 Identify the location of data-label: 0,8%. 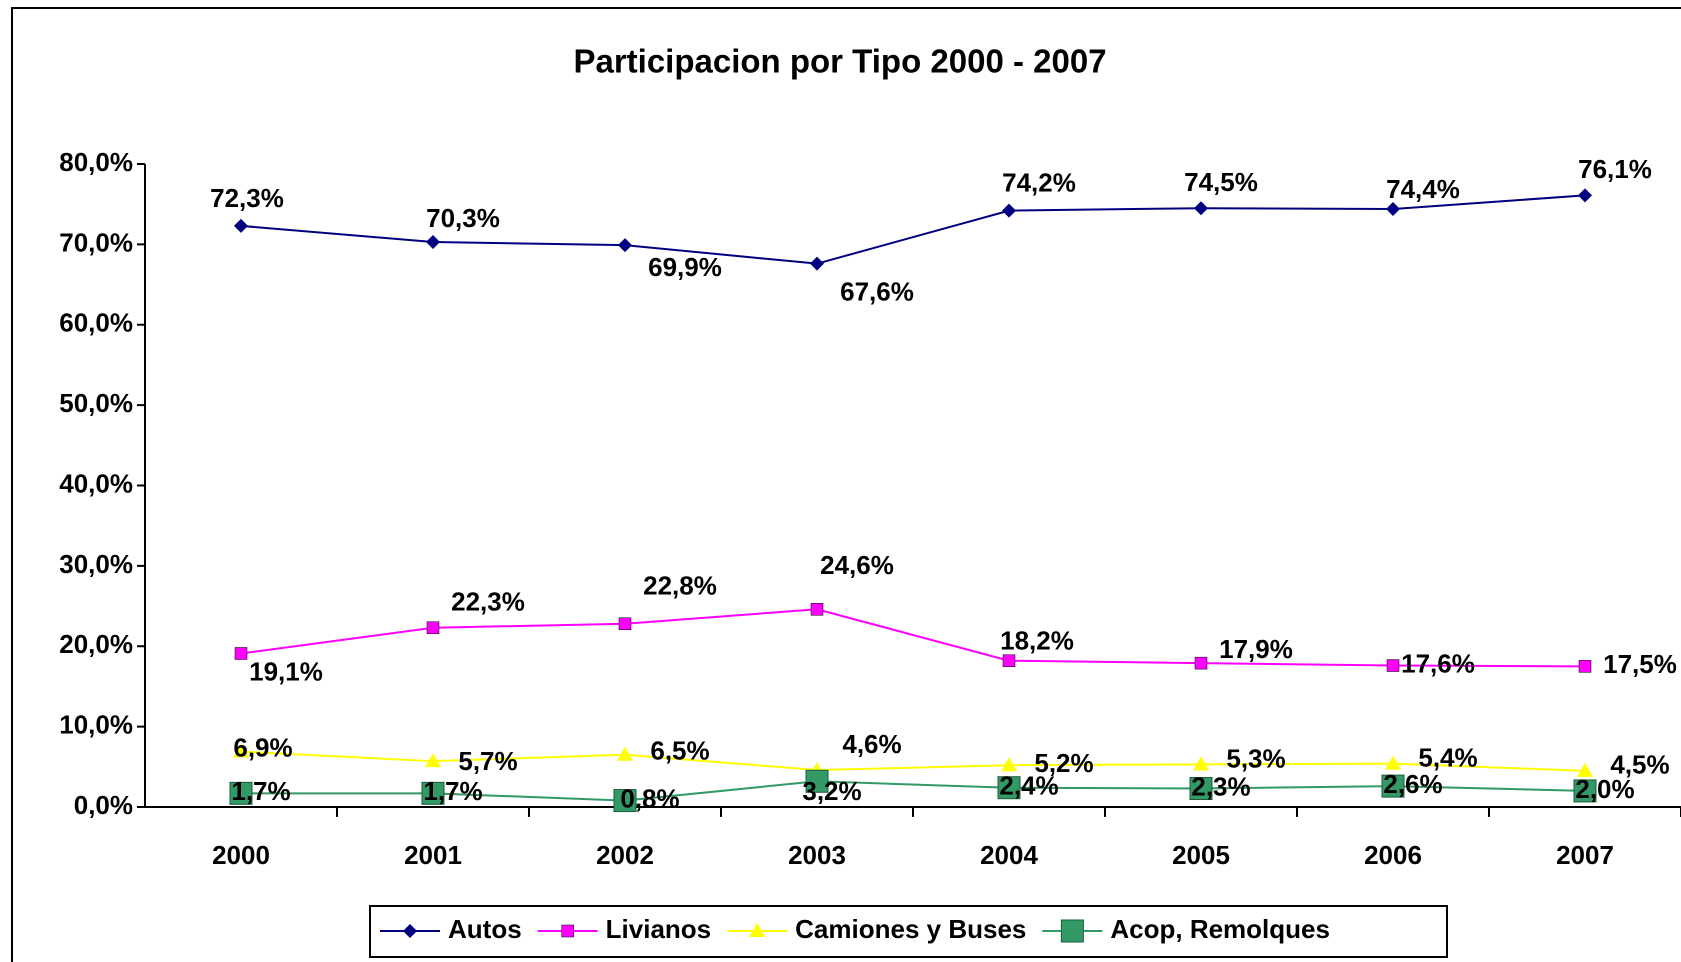
(649, 798).